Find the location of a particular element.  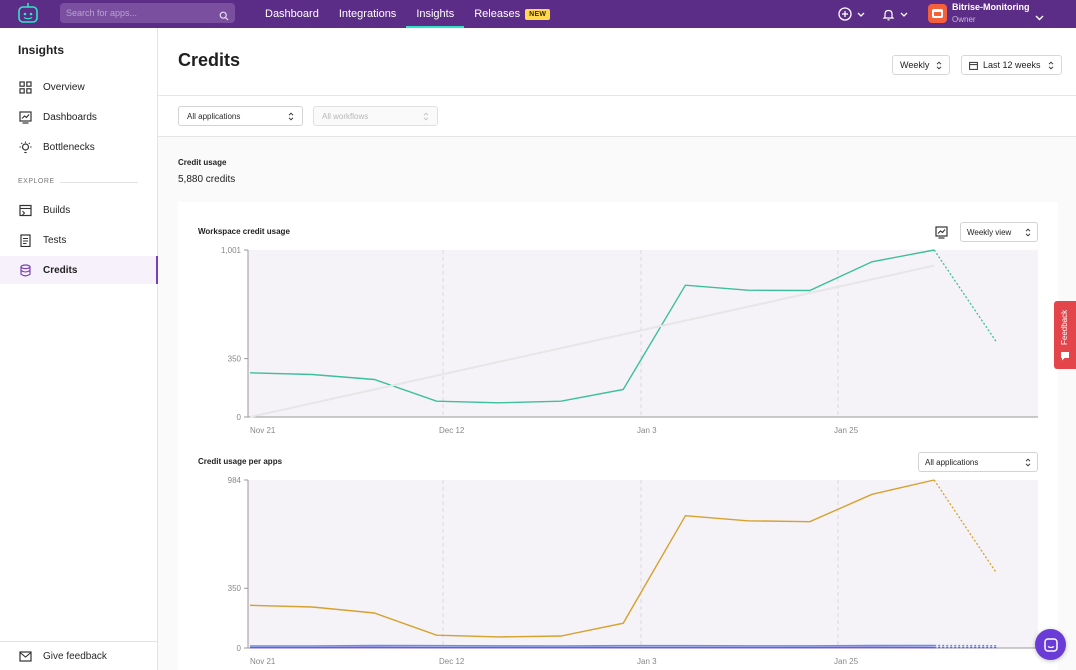

workspace-chevron-down-icon is located at coordinates (1039, 17).